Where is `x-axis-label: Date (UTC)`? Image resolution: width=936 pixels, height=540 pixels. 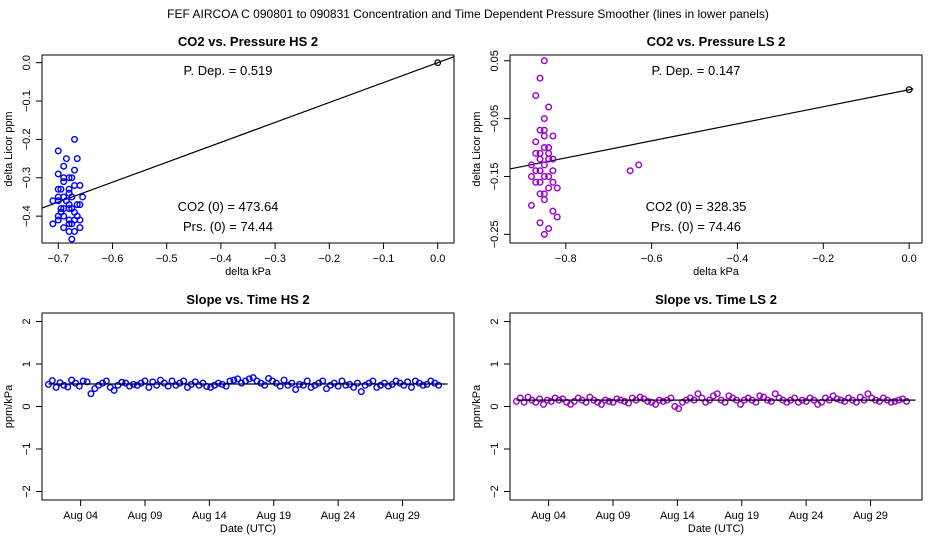 x-axis-label: Date (UTC) is located at coordinates (716, 529).